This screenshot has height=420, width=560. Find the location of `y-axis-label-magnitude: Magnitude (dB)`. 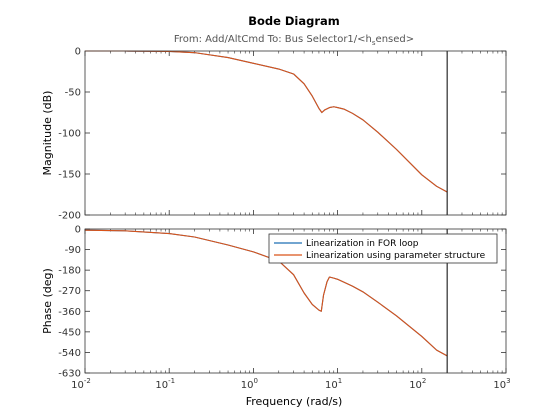

y-axis-label-magnitude: Magnitude (dB) is located at coordinates (47, 133).